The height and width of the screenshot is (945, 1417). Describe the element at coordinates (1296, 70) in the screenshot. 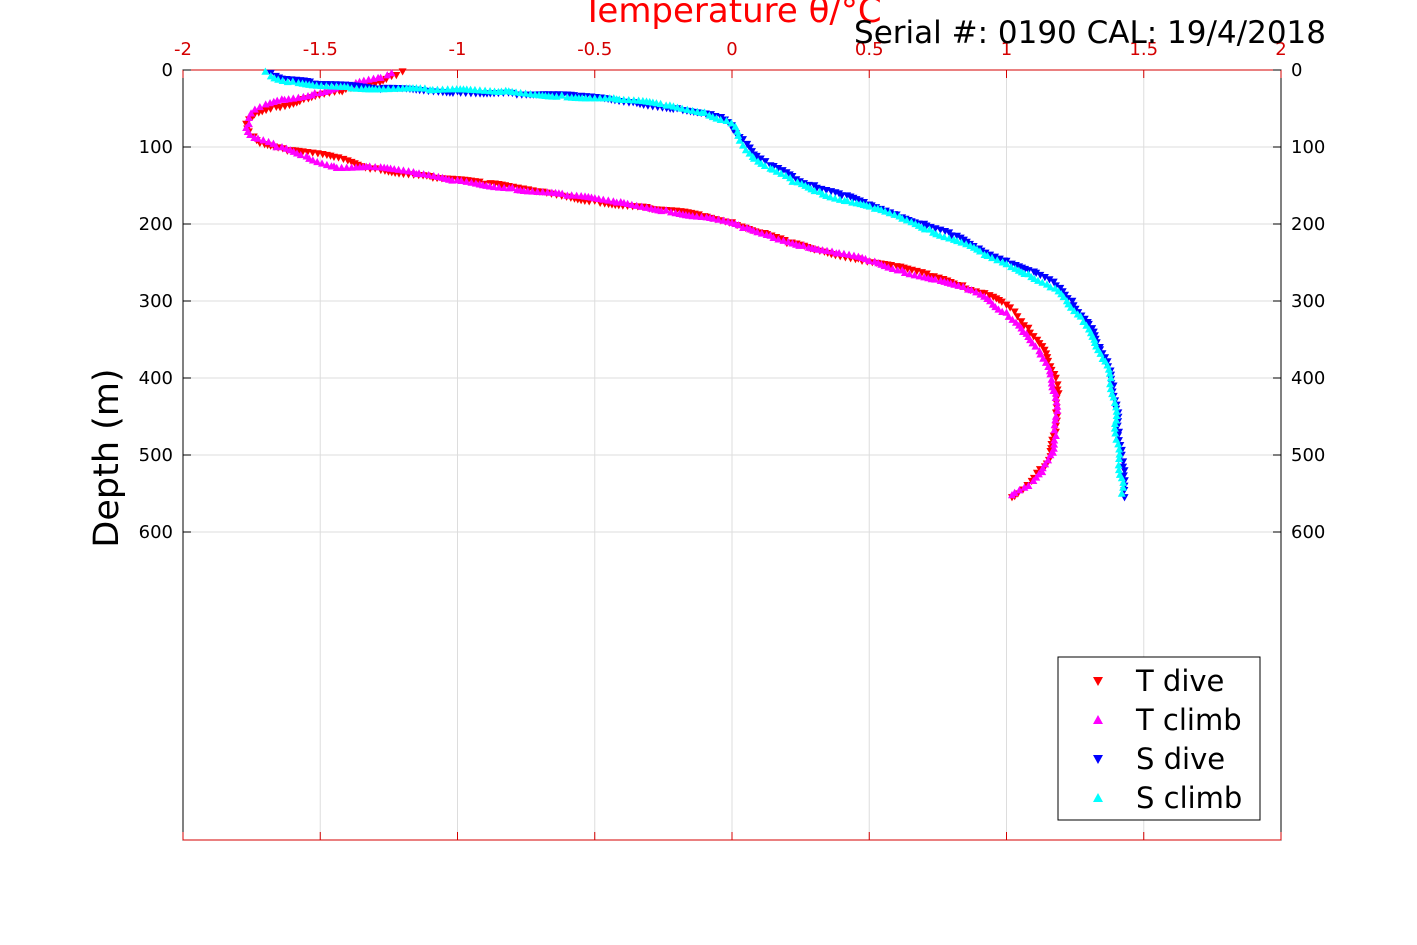

I see `y-tick-label-right: 0` at that location.